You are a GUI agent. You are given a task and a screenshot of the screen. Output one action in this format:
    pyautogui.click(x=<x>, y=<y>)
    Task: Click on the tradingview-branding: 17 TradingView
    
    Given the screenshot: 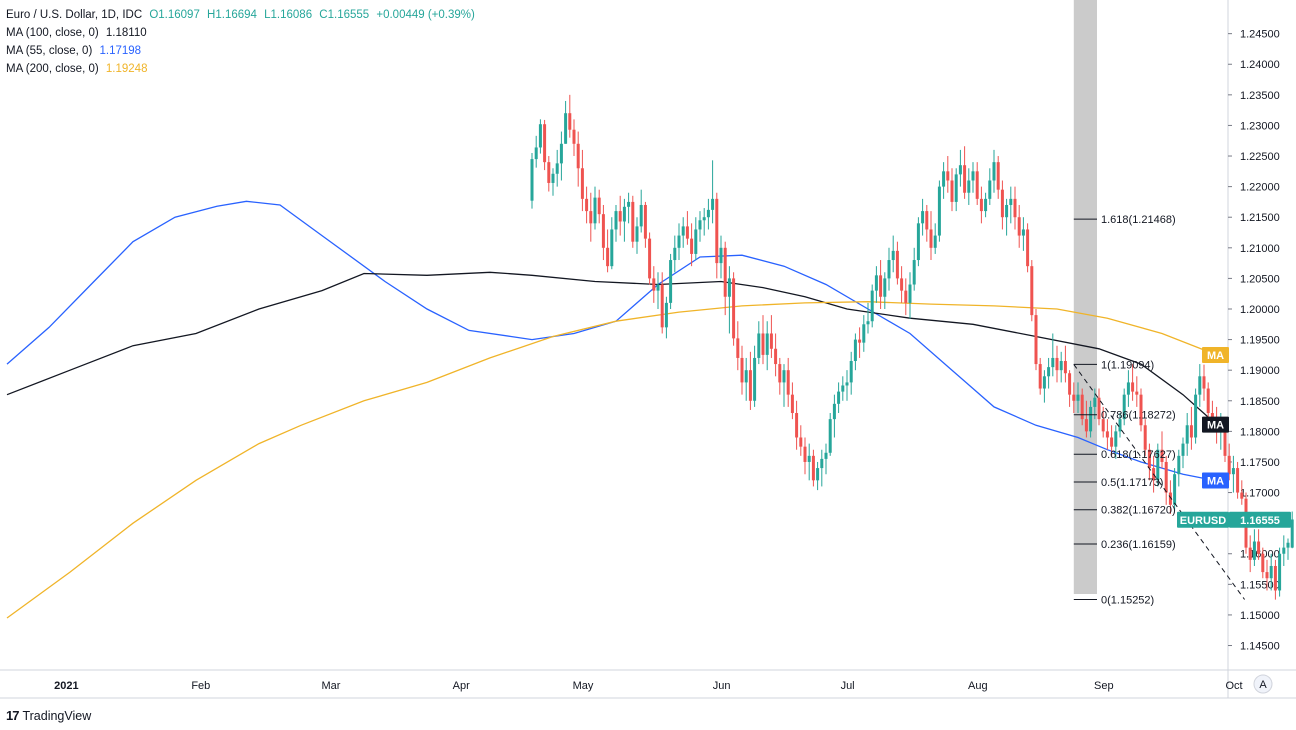 What is the action you would take?
    pyautogui.click(x=48, y=715)
    